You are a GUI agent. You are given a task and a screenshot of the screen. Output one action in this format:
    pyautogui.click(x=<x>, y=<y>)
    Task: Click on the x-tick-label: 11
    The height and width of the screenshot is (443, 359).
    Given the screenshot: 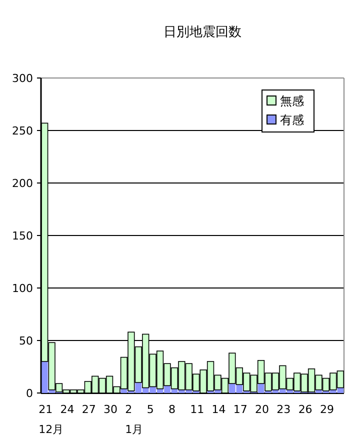 What is the action you would take?
    pyautogui.click(x=197, y=409)
    